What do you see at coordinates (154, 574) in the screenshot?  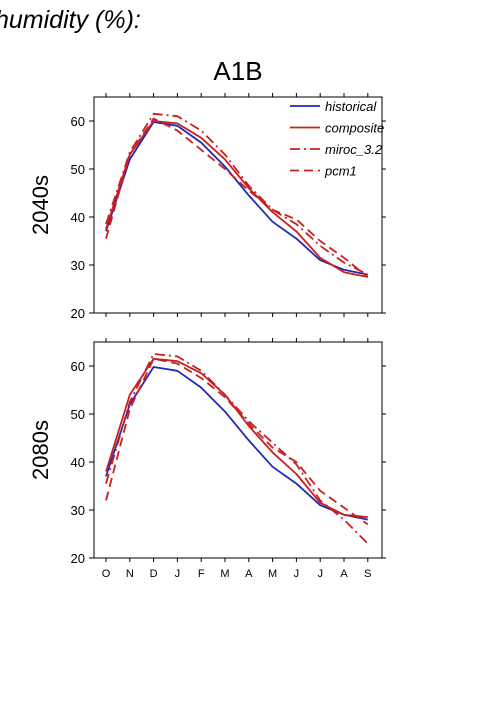 I see `x-tick-label: D` at bounding box center [154, 574].